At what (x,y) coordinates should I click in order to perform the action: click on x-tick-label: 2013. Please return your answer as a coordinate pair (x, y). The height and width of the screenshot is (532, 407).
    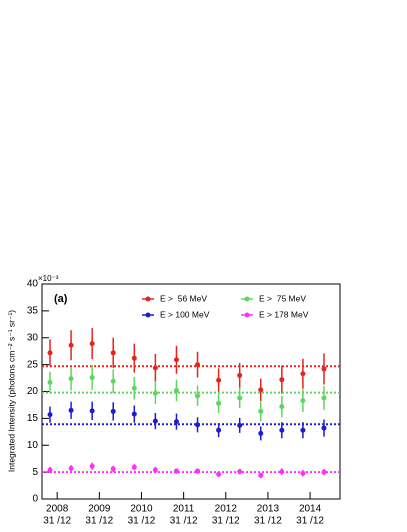
    Looking at the image, I should click on (268, 509).